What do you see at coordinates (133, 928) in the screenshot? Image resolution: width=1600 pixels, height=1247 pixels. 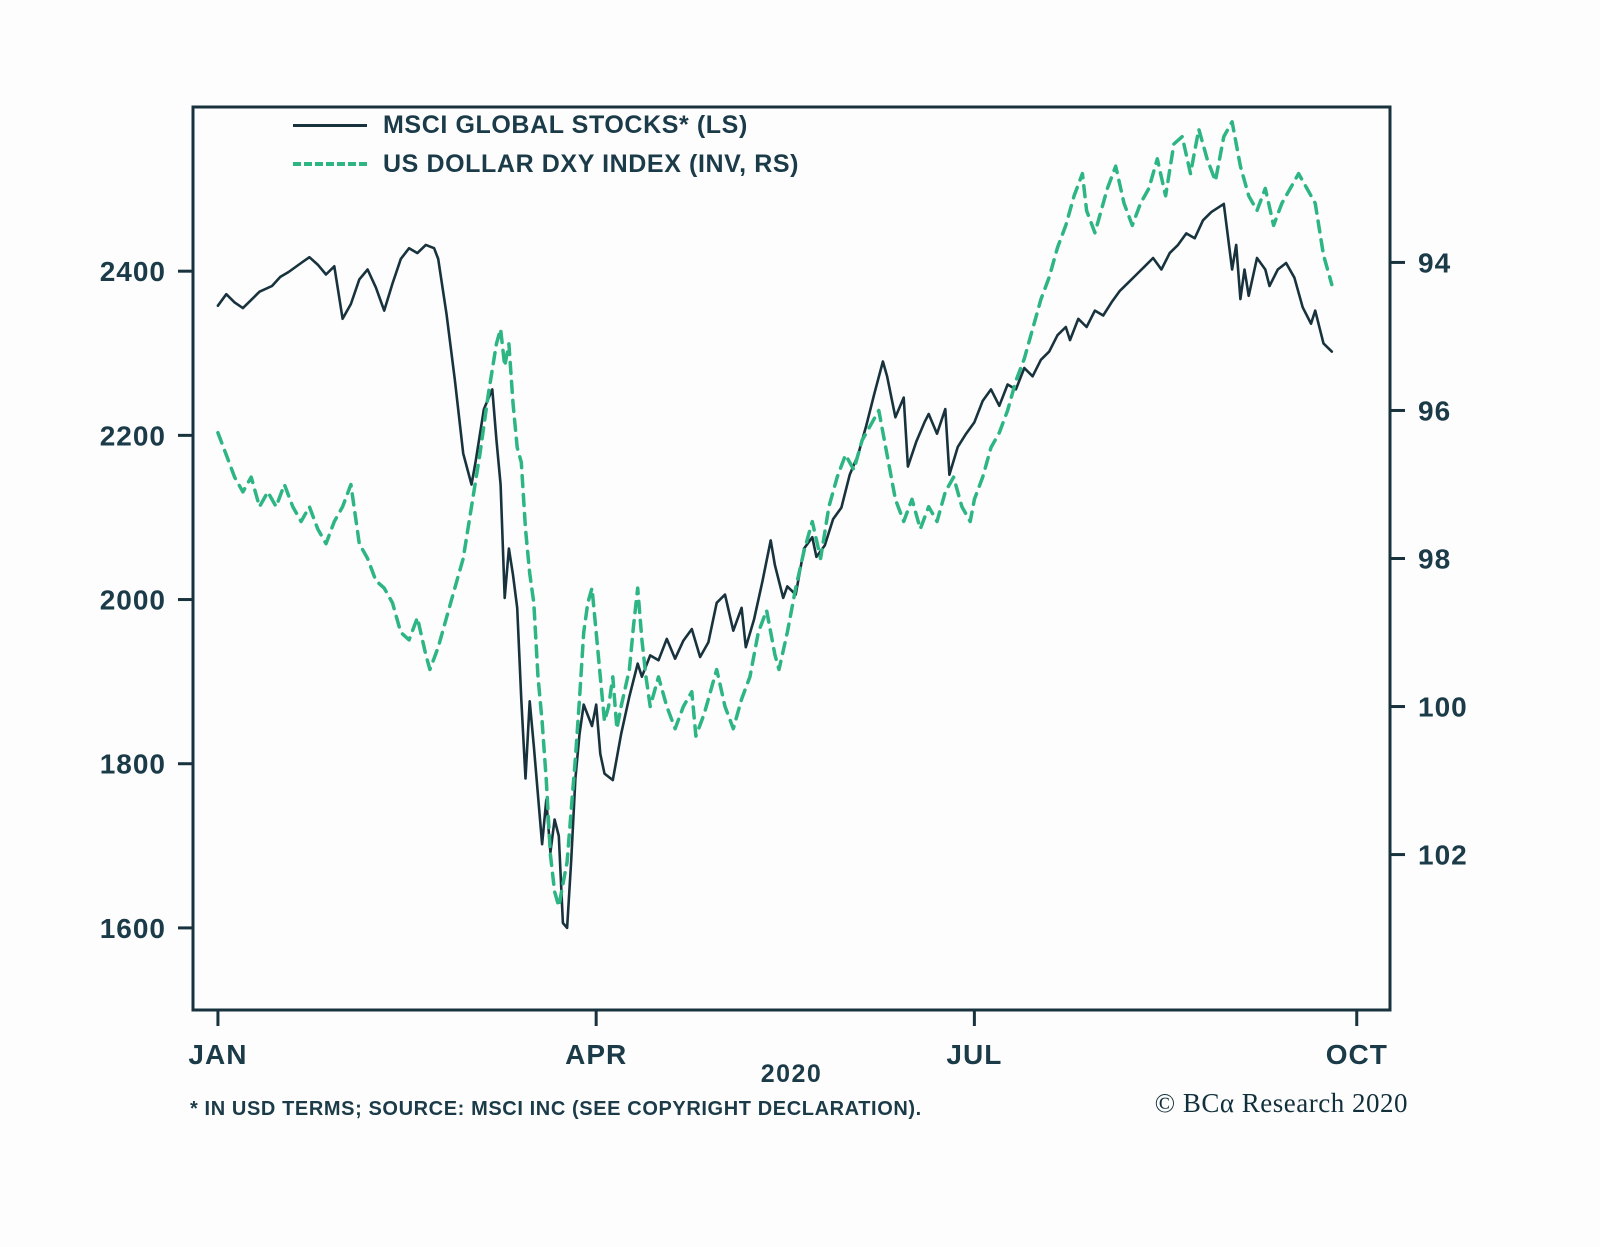 I see `left-axis-tick-label: 1600` at bounding box center [133, 928].